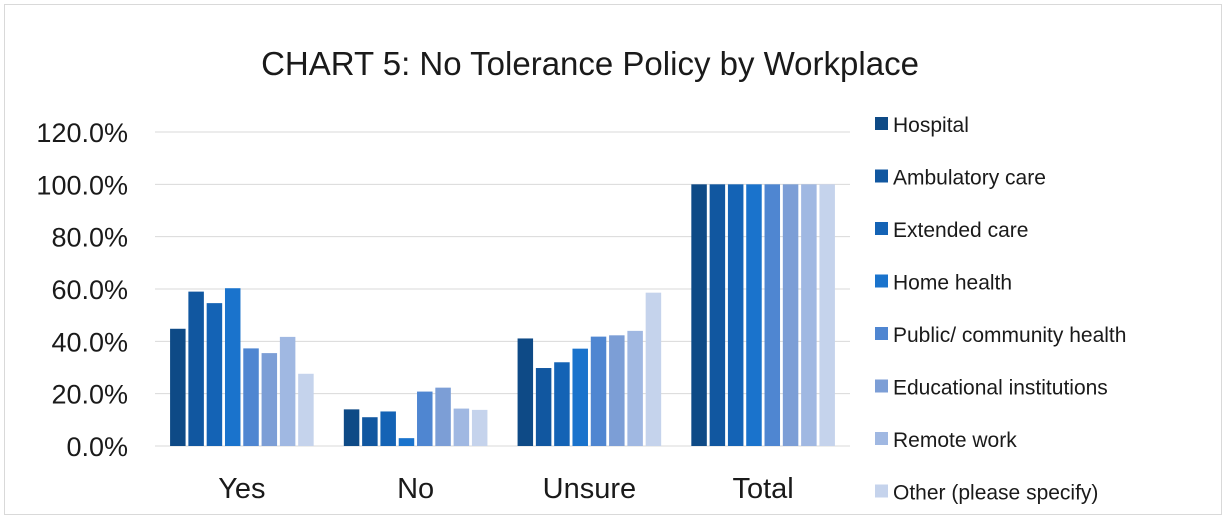  I want to click on y-tick-label: 0.0%, so click(97, 447).